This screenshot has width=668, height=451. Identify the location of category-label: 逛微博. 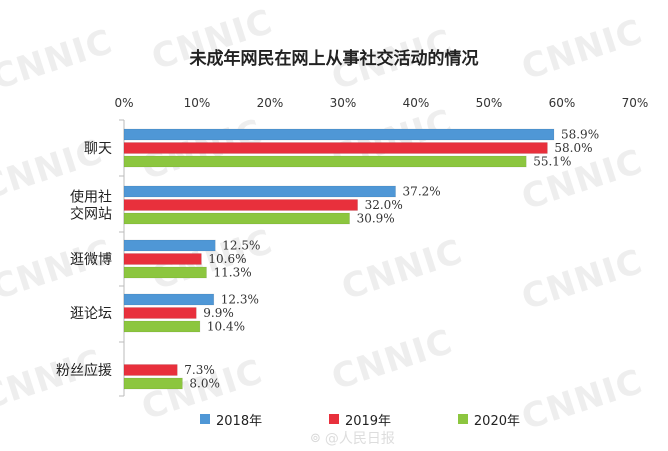
(91, 259).